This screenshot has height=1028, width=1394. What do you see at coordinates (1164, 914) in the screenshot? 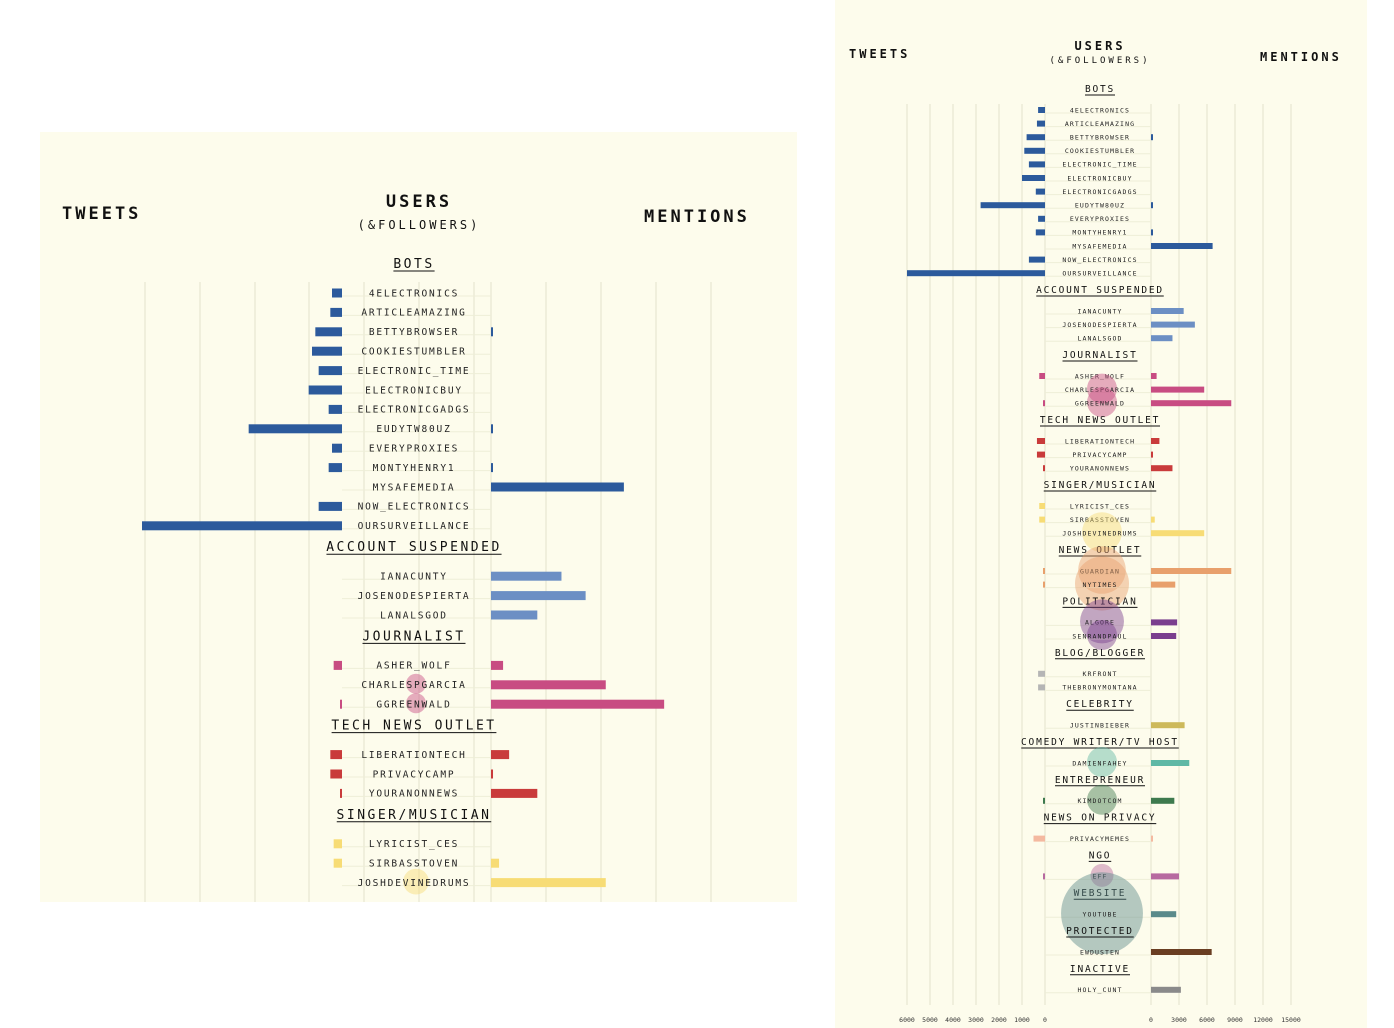
I see `mentions-bar-youtube` at bounding box center [1164, 914].